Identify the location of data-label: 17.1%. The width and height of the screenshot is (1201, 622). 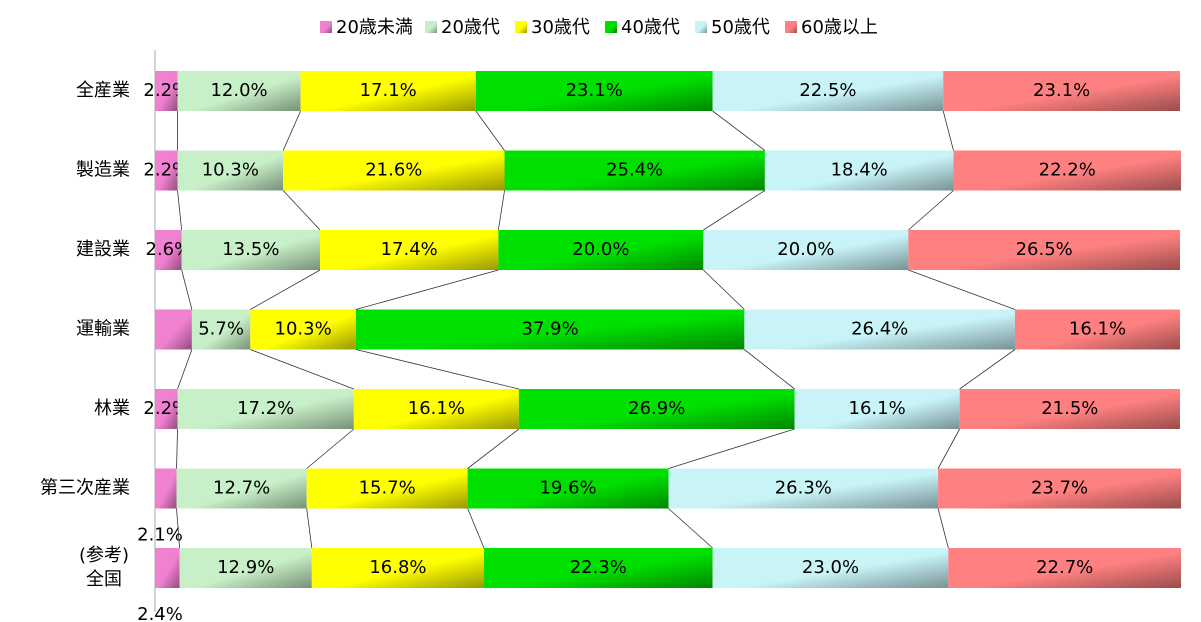
(388, 90).